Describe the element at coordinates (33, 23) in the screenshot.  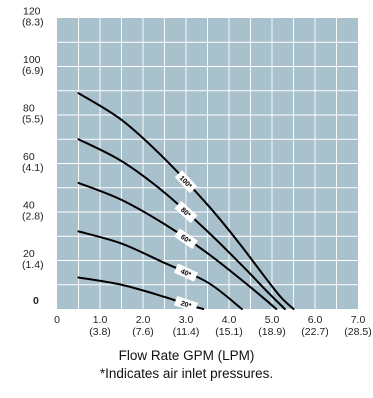
I see `y-tick-sublabel: (8.3)` at that location.